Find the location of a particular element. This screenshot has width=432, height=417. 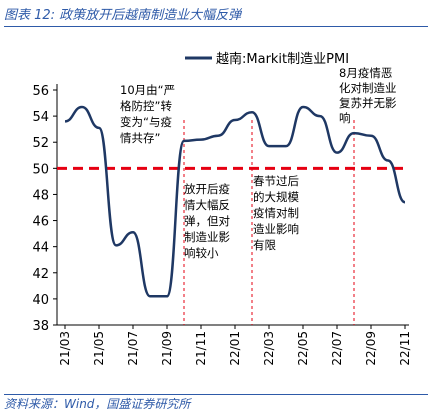

source-note: 资料来源：Wind，国盛证券研究所 is located at coordinates (216, 403).